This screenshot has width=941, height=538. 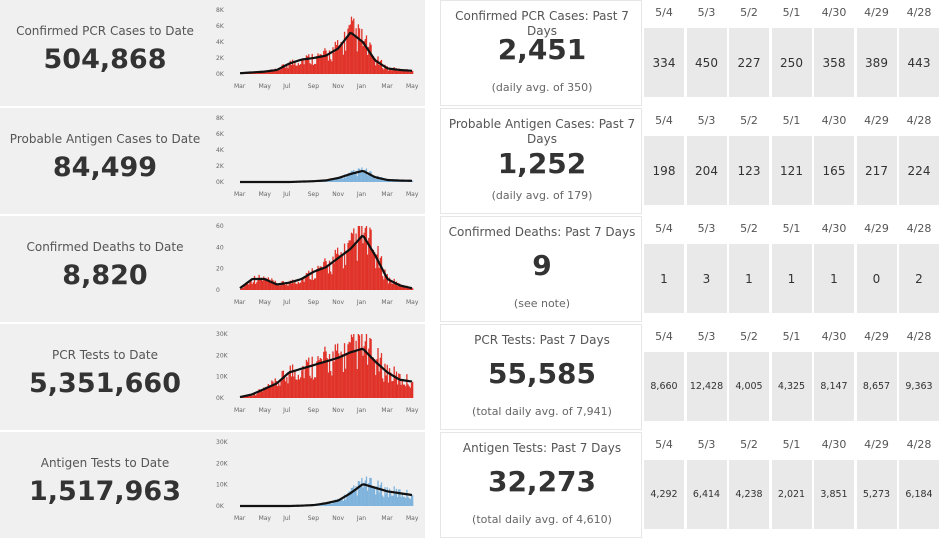 What do you see at coordinates (314, 86) in the screenshot?
I see `x-tick-label: Sep` at bounding box center [314, 86].